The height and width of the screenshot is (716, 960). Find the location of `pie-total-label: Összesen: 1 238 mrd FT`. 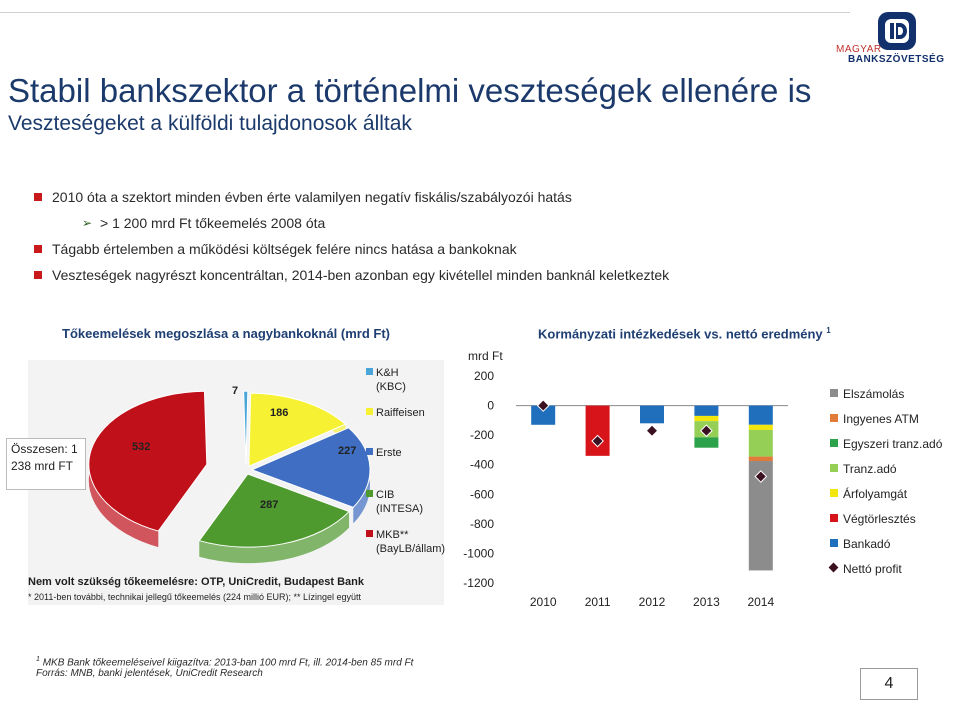

pie-total-label: Összesen: 1 238 mrd FT is located at coordinates (44, 457).